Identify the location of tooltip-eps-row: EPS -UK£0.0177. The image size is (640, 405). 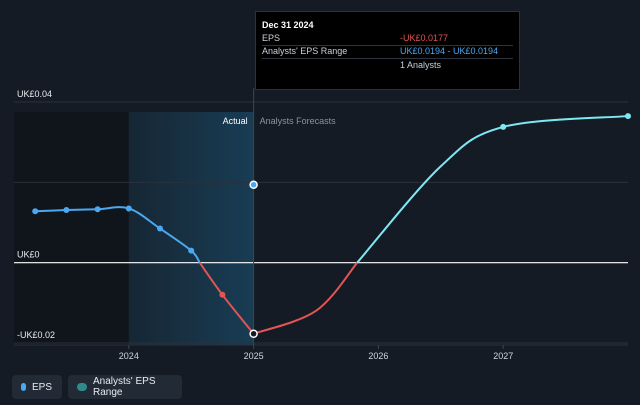
(387, 39).